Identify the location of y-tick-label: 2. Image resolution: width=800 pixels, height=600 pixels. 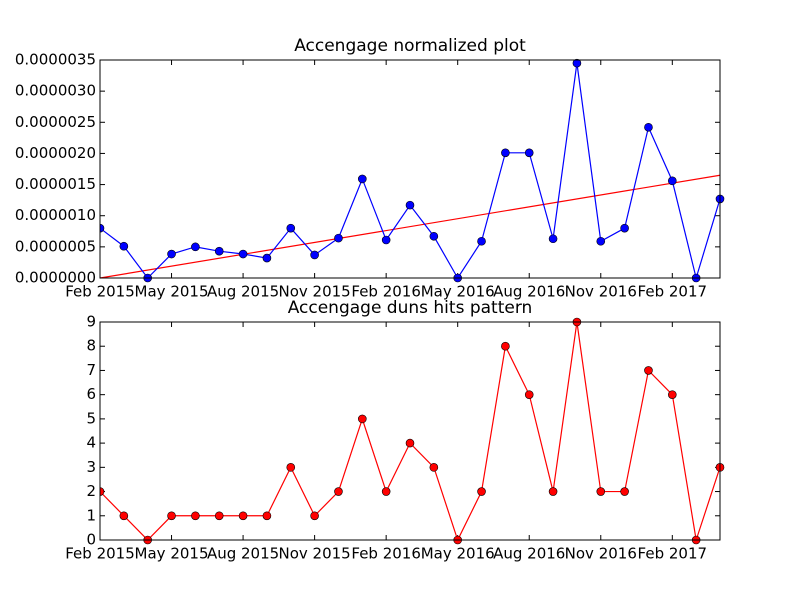
(91, 491).